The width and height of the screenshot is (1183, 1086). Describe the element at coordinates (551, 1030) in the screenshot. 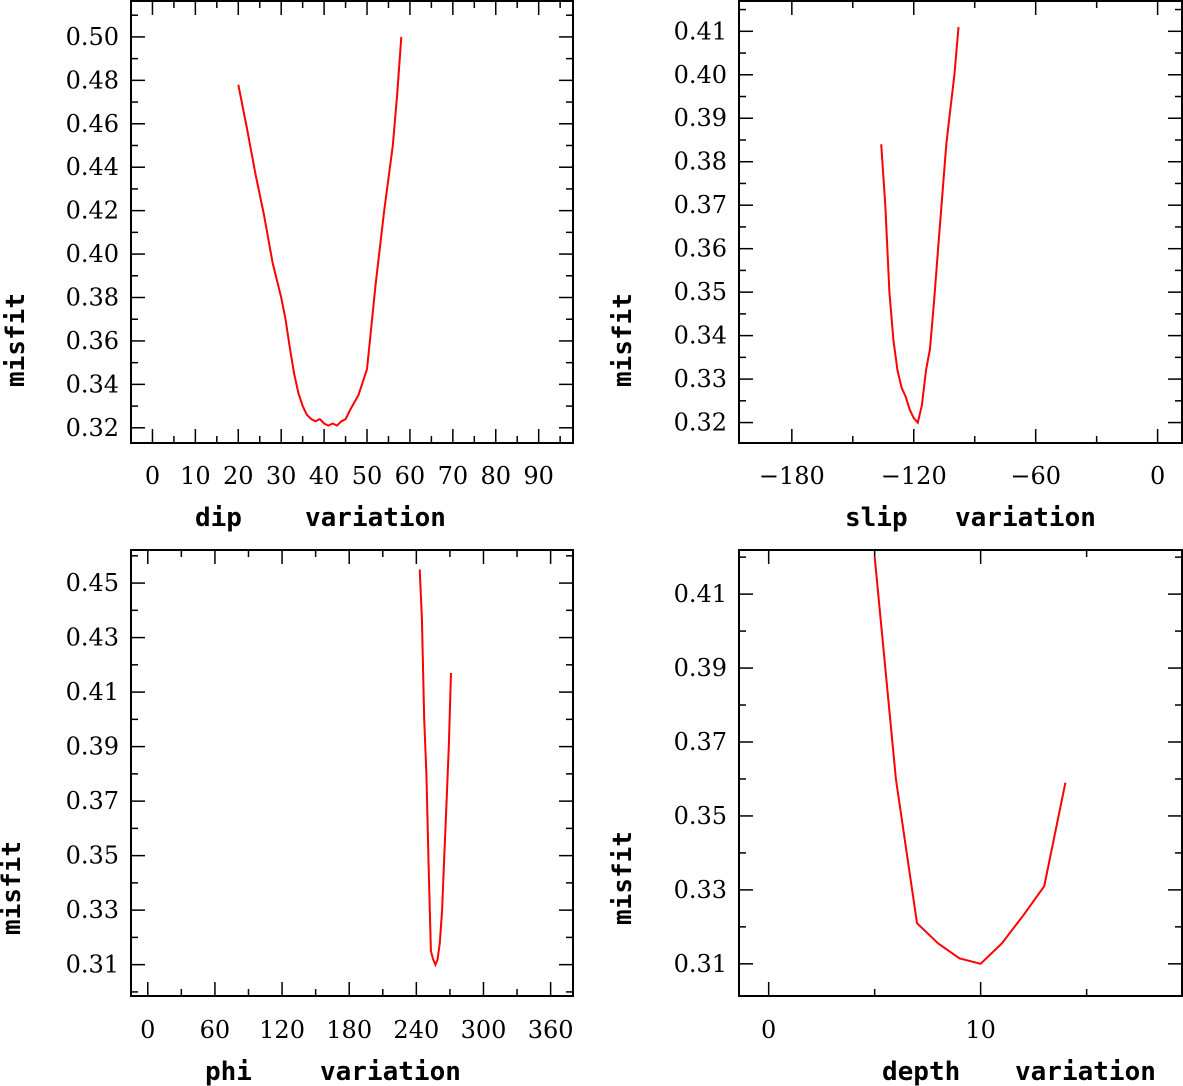

I see `x-tick-label: 360` at that location.